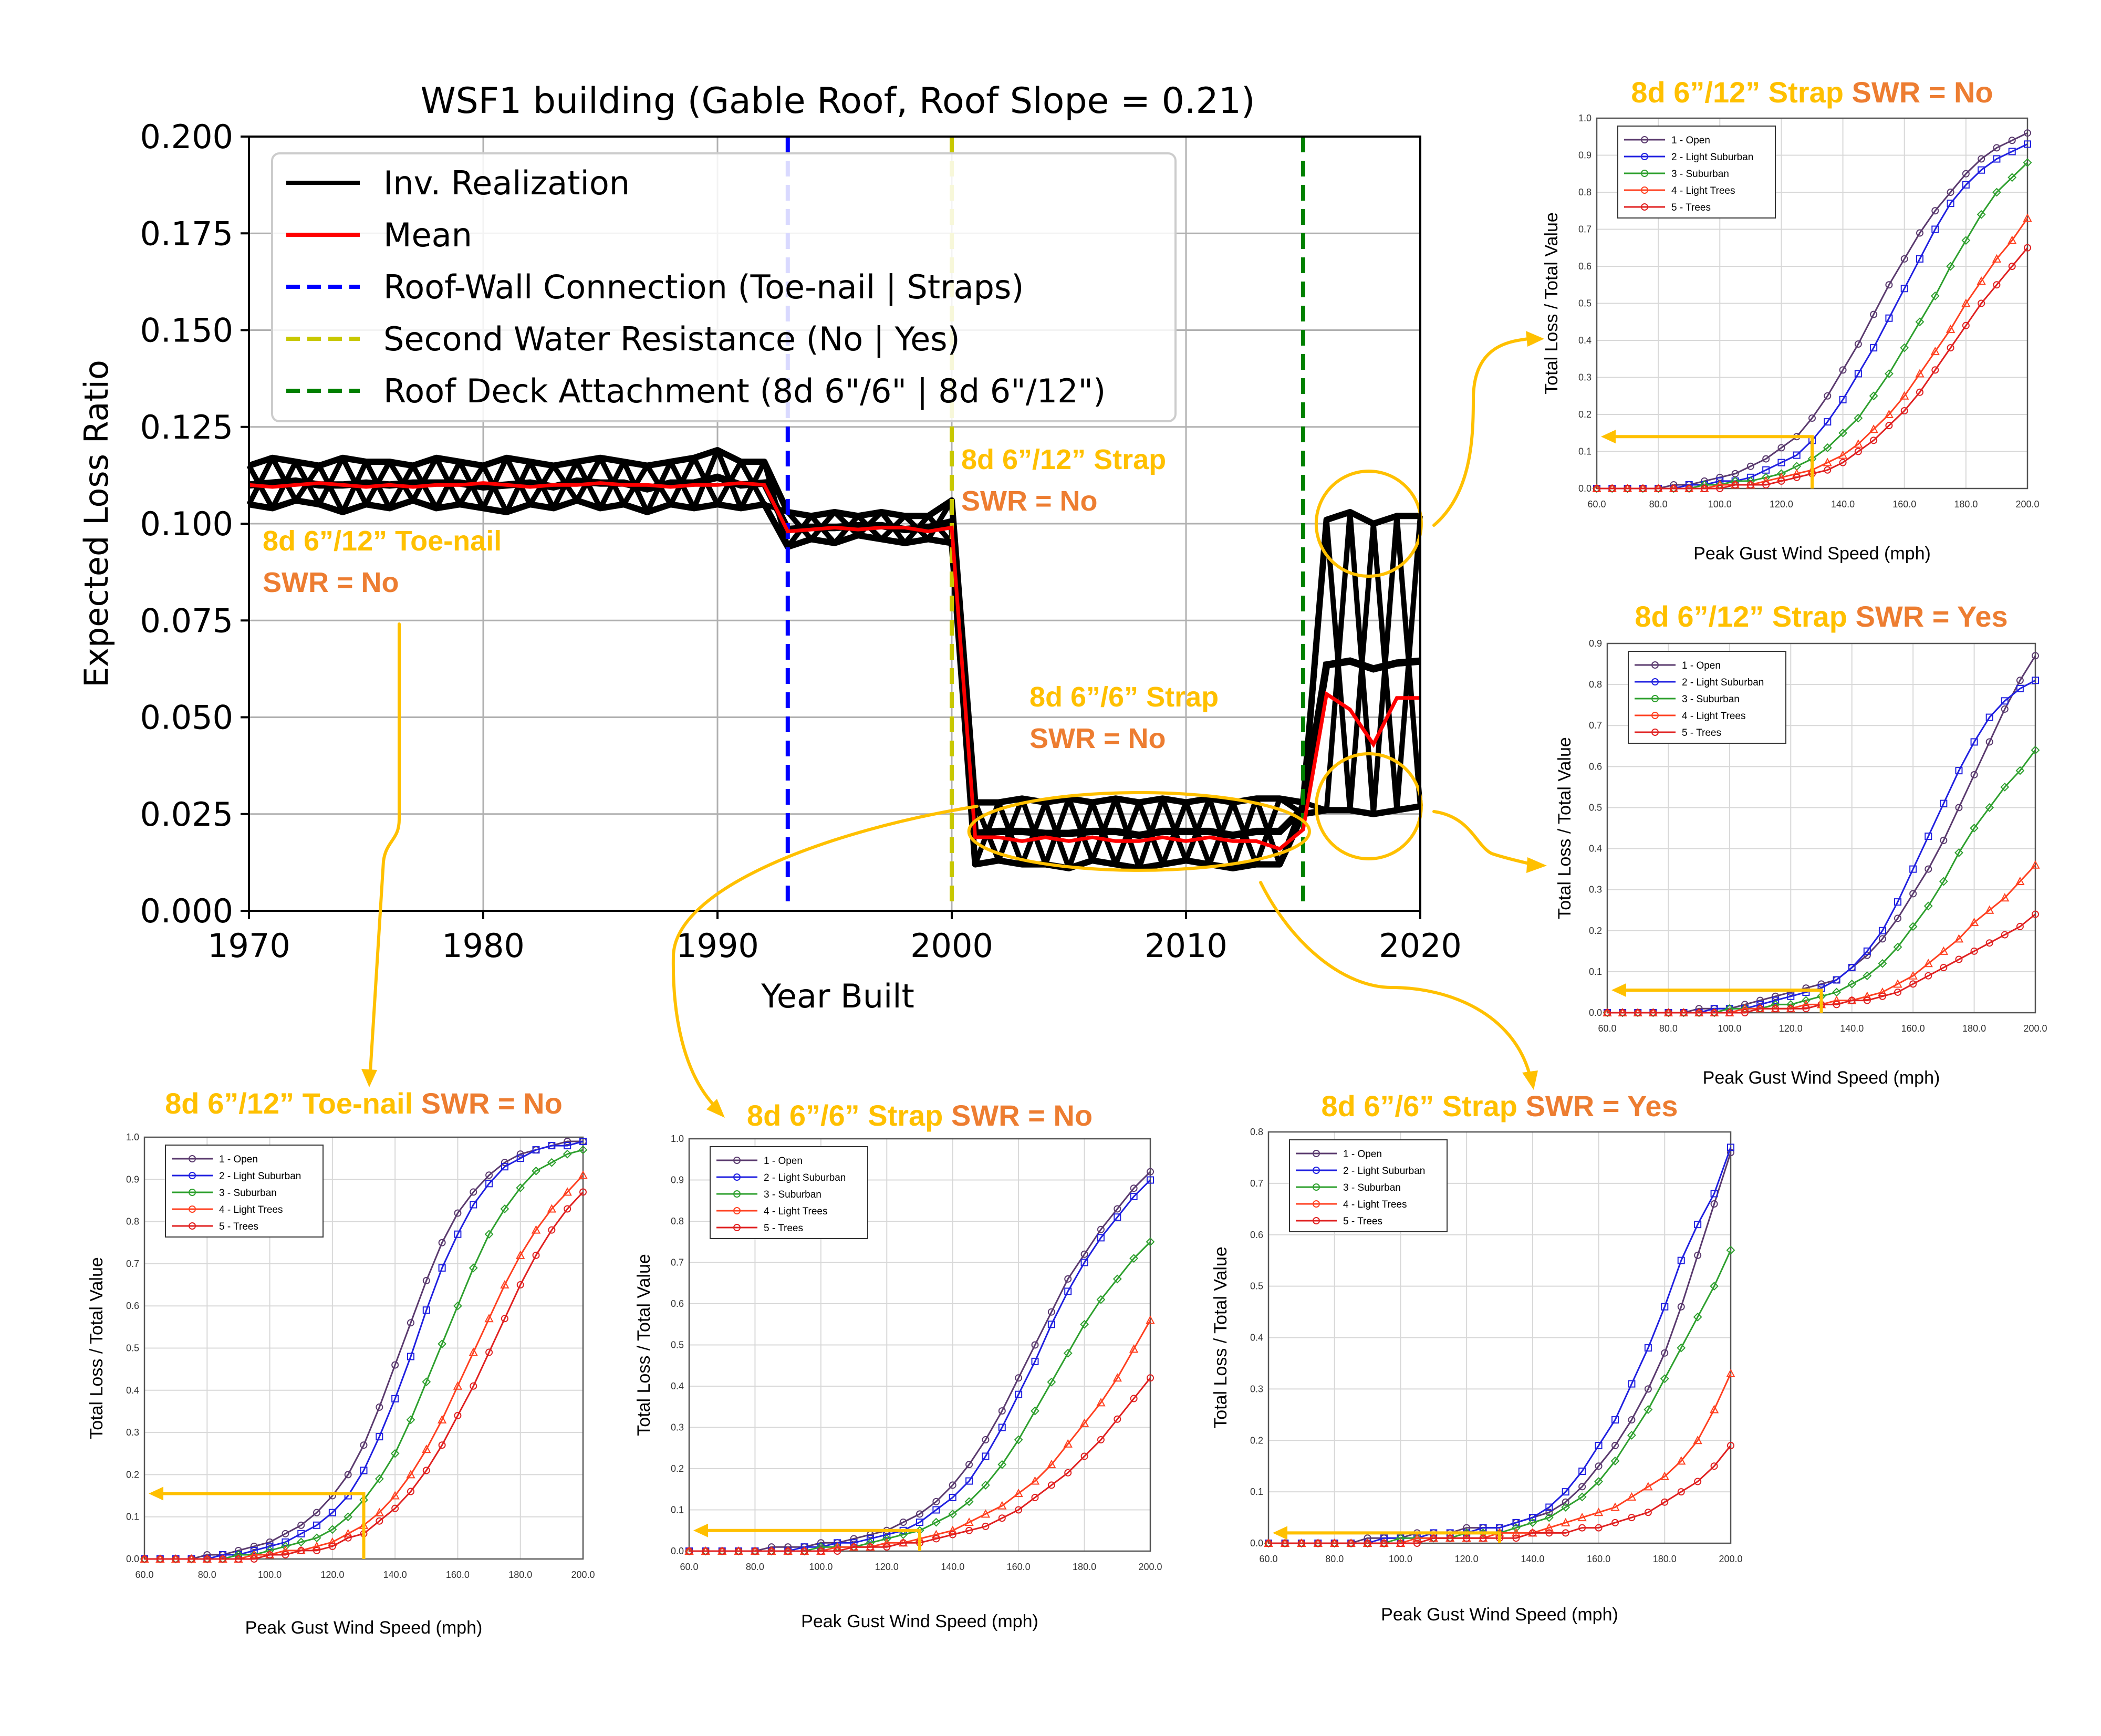  Describe the element at coordinates (795, 1212) in the screenshot. I see `inset-legend-label: 4 - Light Trees` at that location.